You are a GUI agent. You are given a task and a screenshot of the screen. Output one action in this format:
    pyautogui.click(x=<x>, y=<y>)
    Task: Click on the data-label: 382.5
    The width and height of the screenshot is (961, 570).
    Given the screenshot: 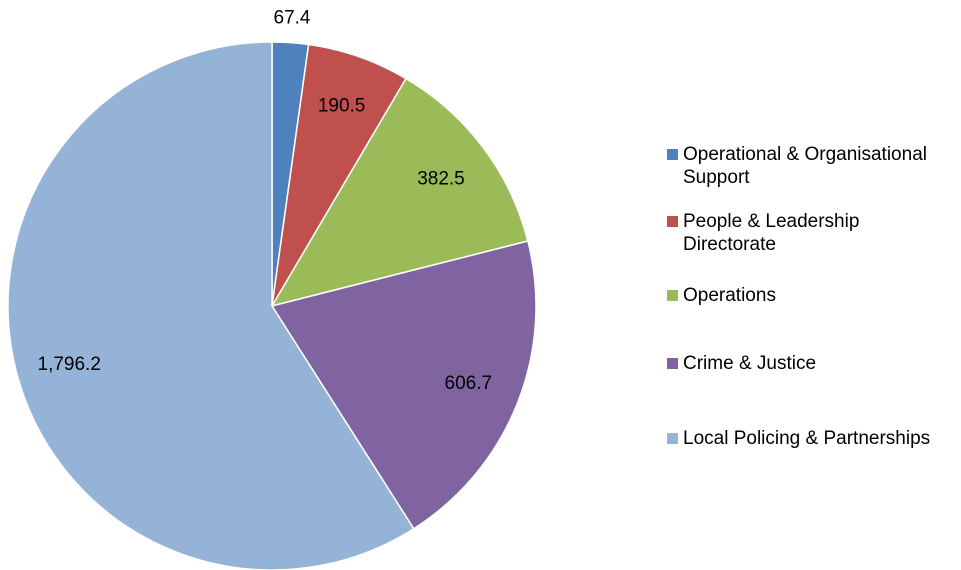 What is the action you would take?
    pyautogui.click(x=441, y=178)
    